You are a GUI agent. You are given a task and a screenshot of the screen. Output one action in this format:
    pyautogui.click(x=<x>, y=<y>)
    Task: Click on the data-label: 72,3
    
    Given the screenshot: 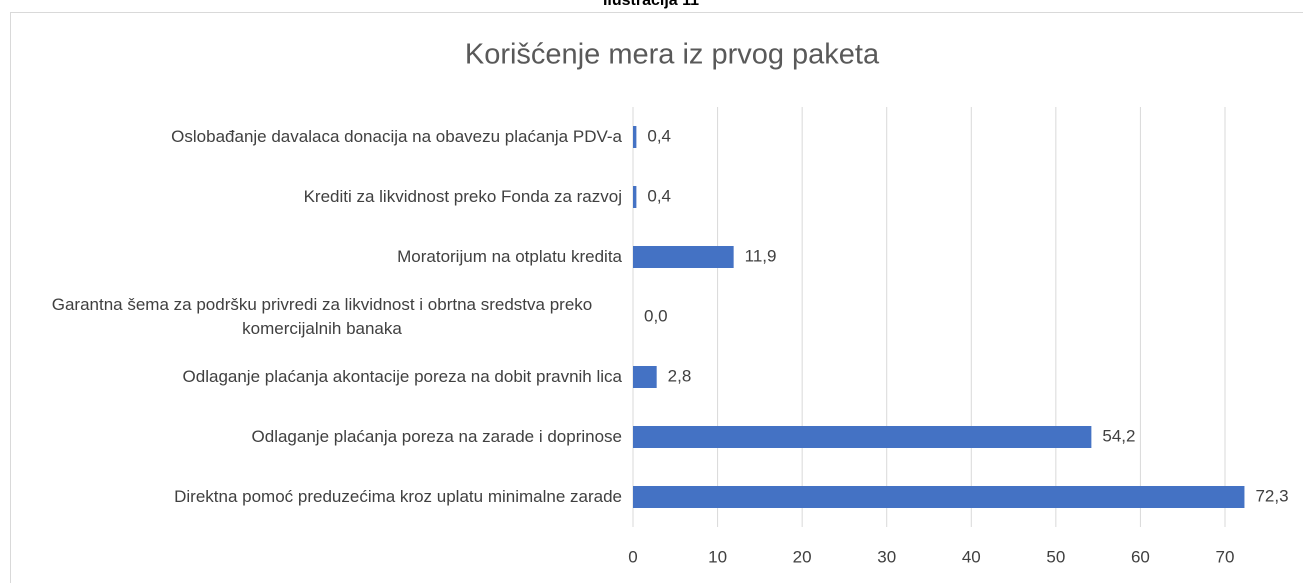 What is the action you would take?
    pyautogui.click(x=1271, y=495)
    